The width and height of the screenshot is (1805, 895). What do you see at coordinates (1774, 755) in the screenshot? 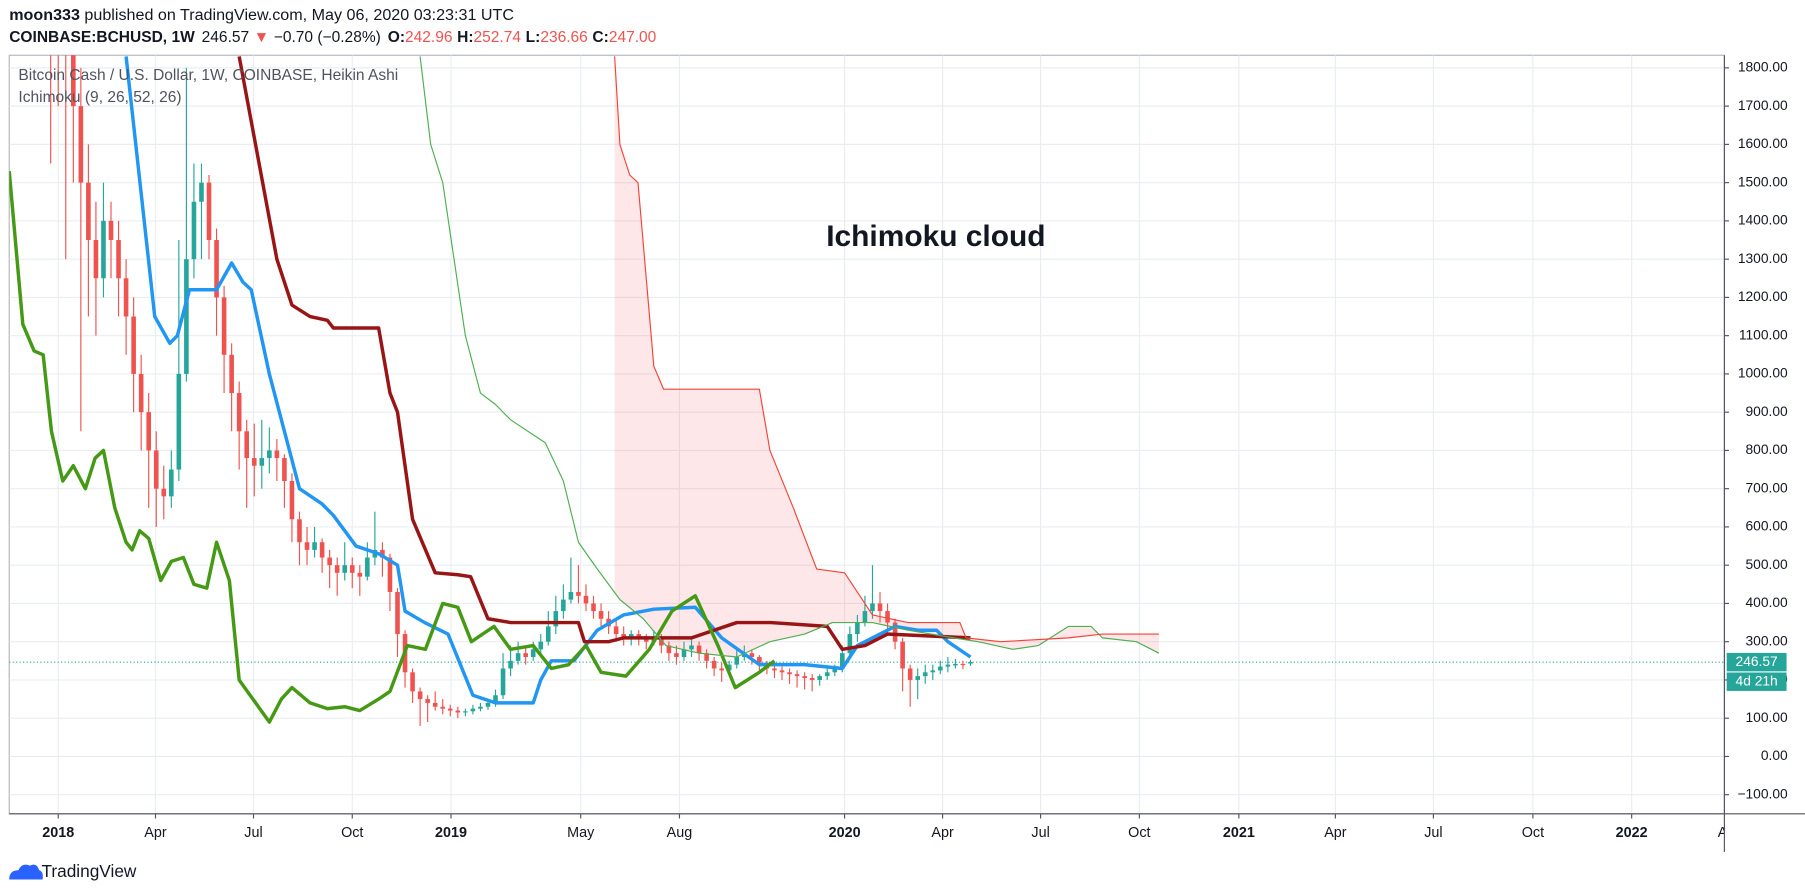
I see `y-tick-label: 0.00` at bounding box center [1774, 755].